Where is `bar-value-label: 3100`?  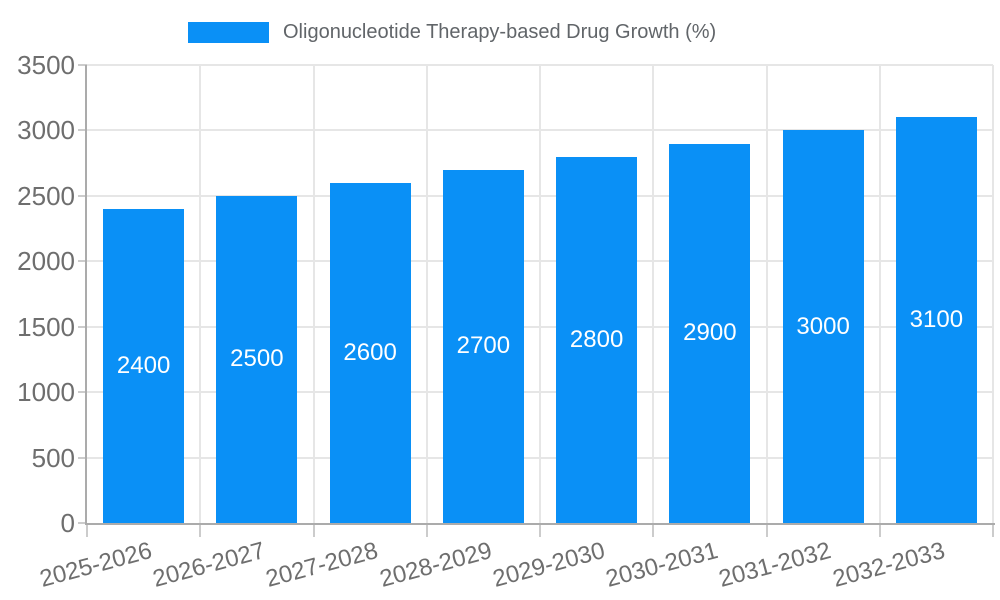 bar-value-label: 3100 is located at coordinates (936, 320).